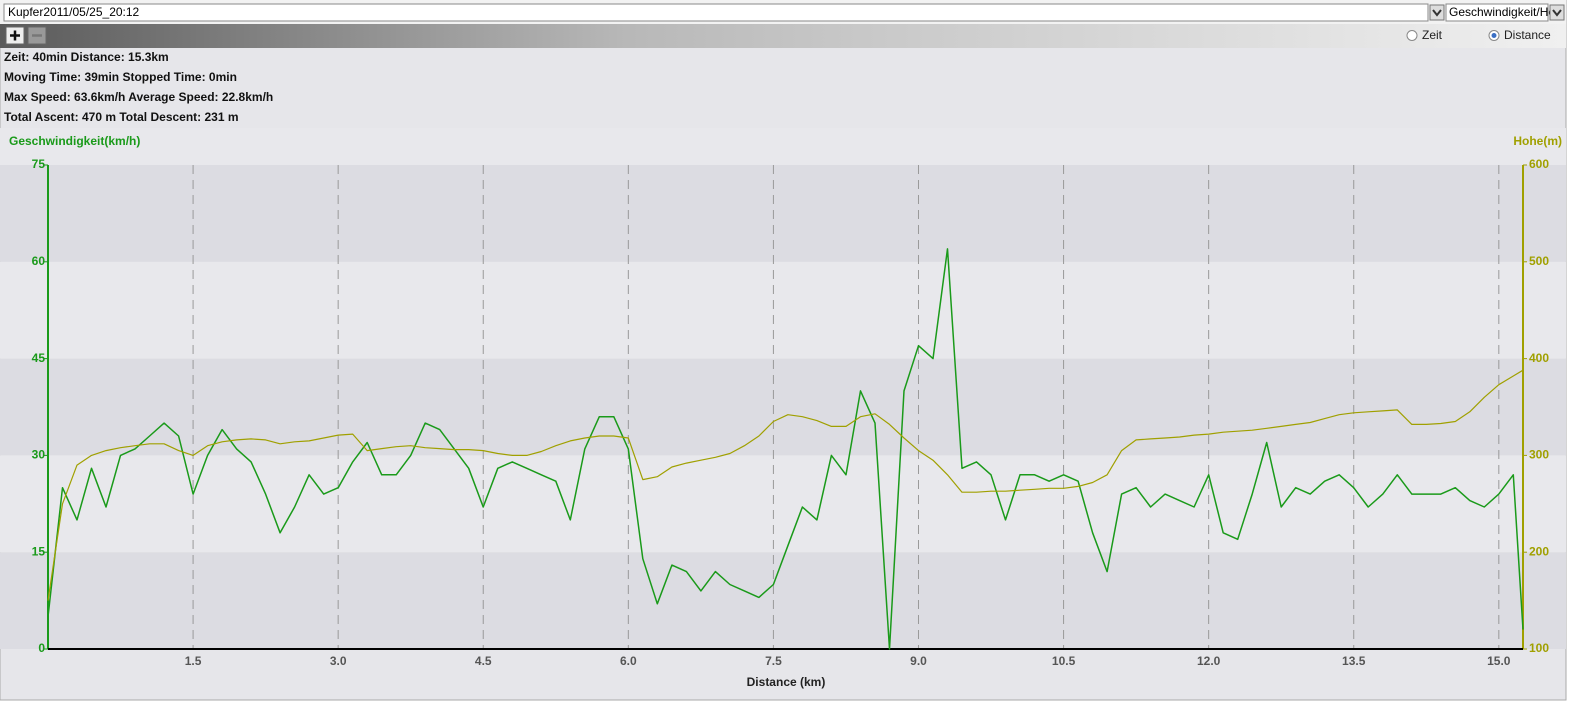  I want to click on y-tick-label: 60, so click(39, 261).